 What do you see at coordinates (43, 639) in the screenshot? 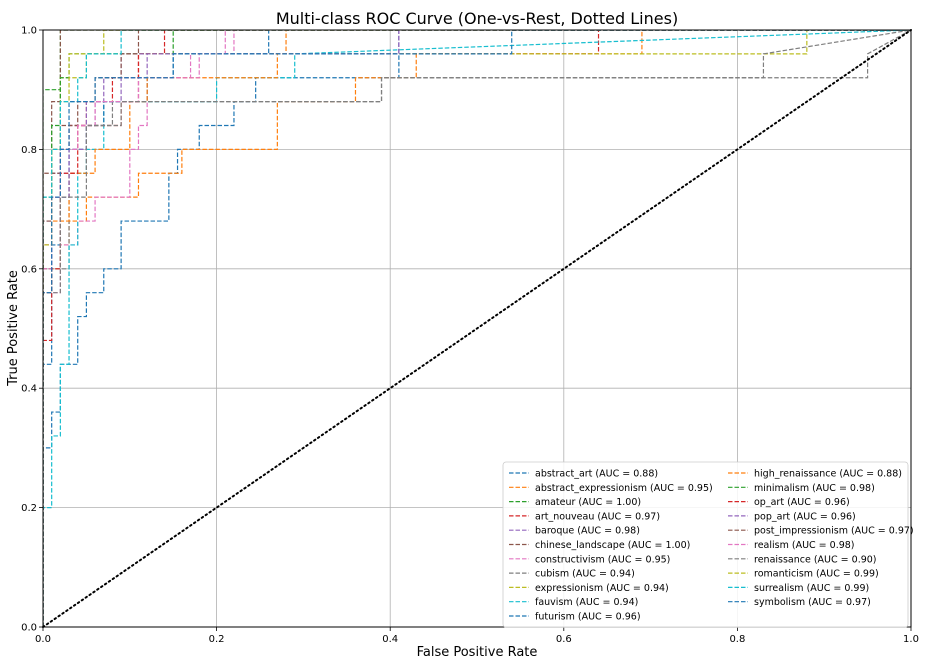
I see `x-tick-label: 0.0` at bounding box center [43, 639].